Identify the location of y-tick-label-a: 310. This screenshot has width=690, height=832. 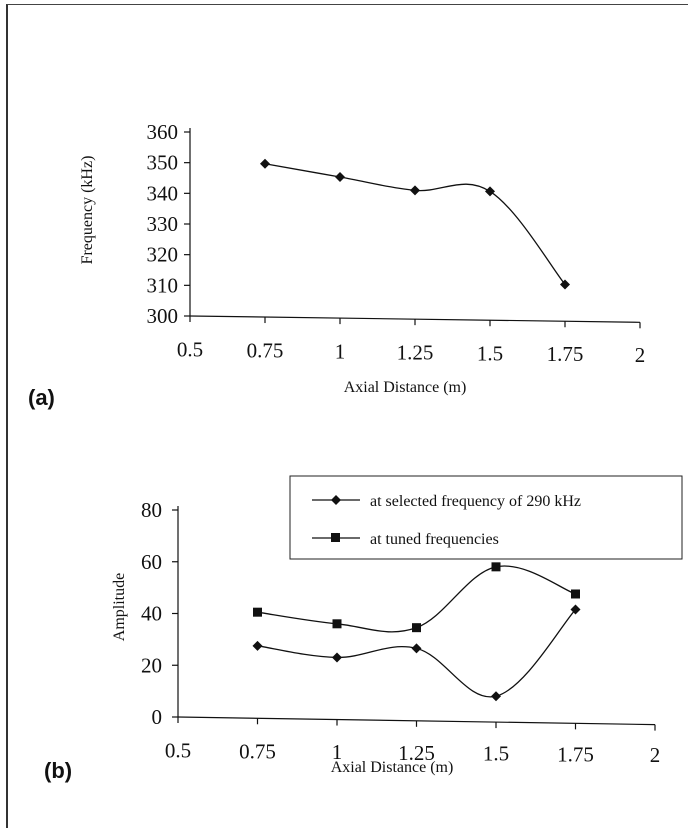
(163, 285).